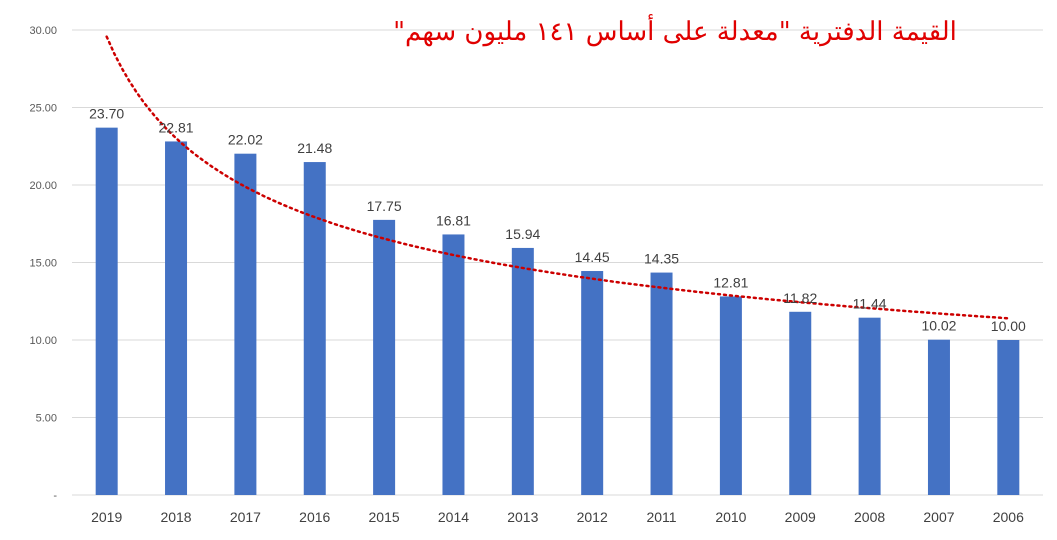 Image resolution: width=1057 pixels, height=540 pixels. Describe the element at coordinates (384, 206) in the screenshot. I see `data-label: 17.75` at that location.